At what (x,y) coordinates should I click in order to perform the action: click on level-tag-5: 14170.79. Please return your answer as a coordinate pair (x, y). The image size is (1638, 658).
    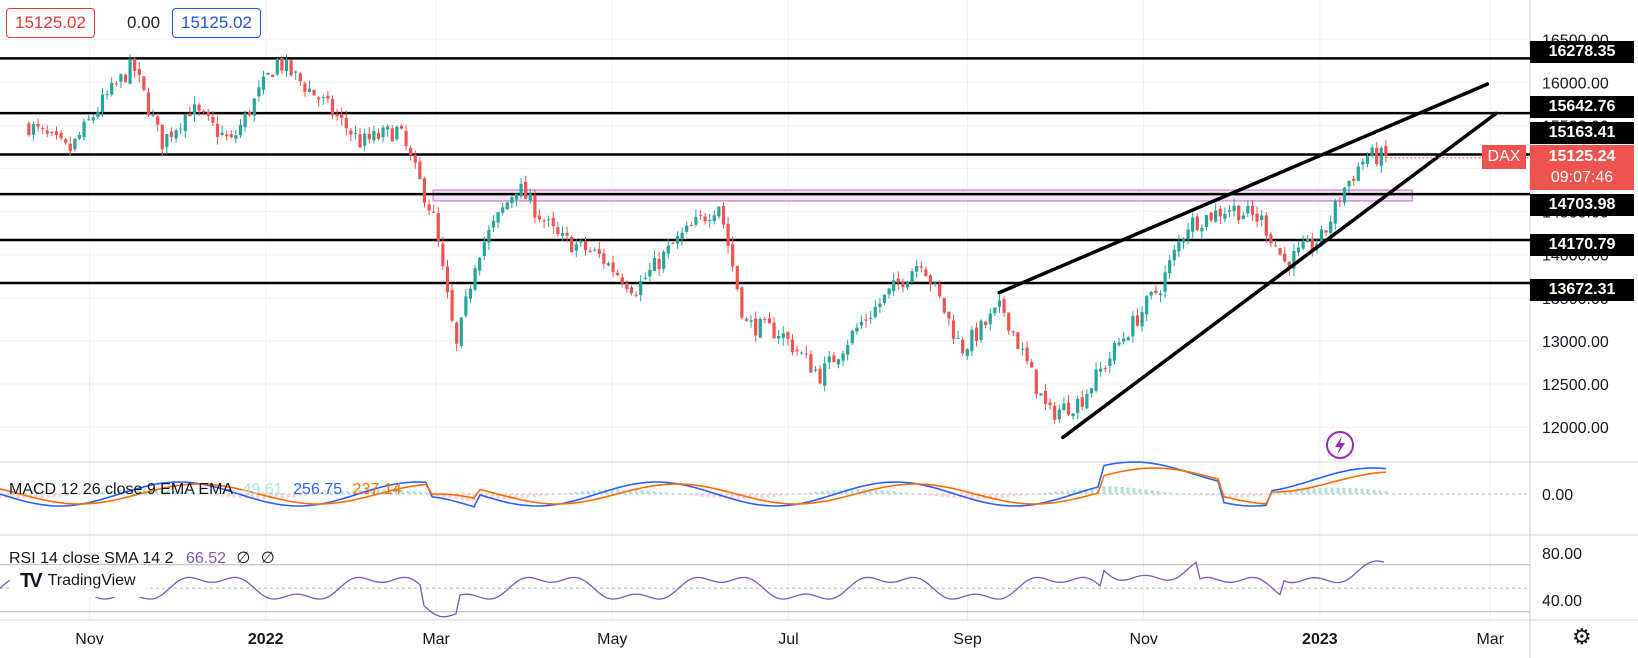
    Looking at the image, I should click on (1582, 245).